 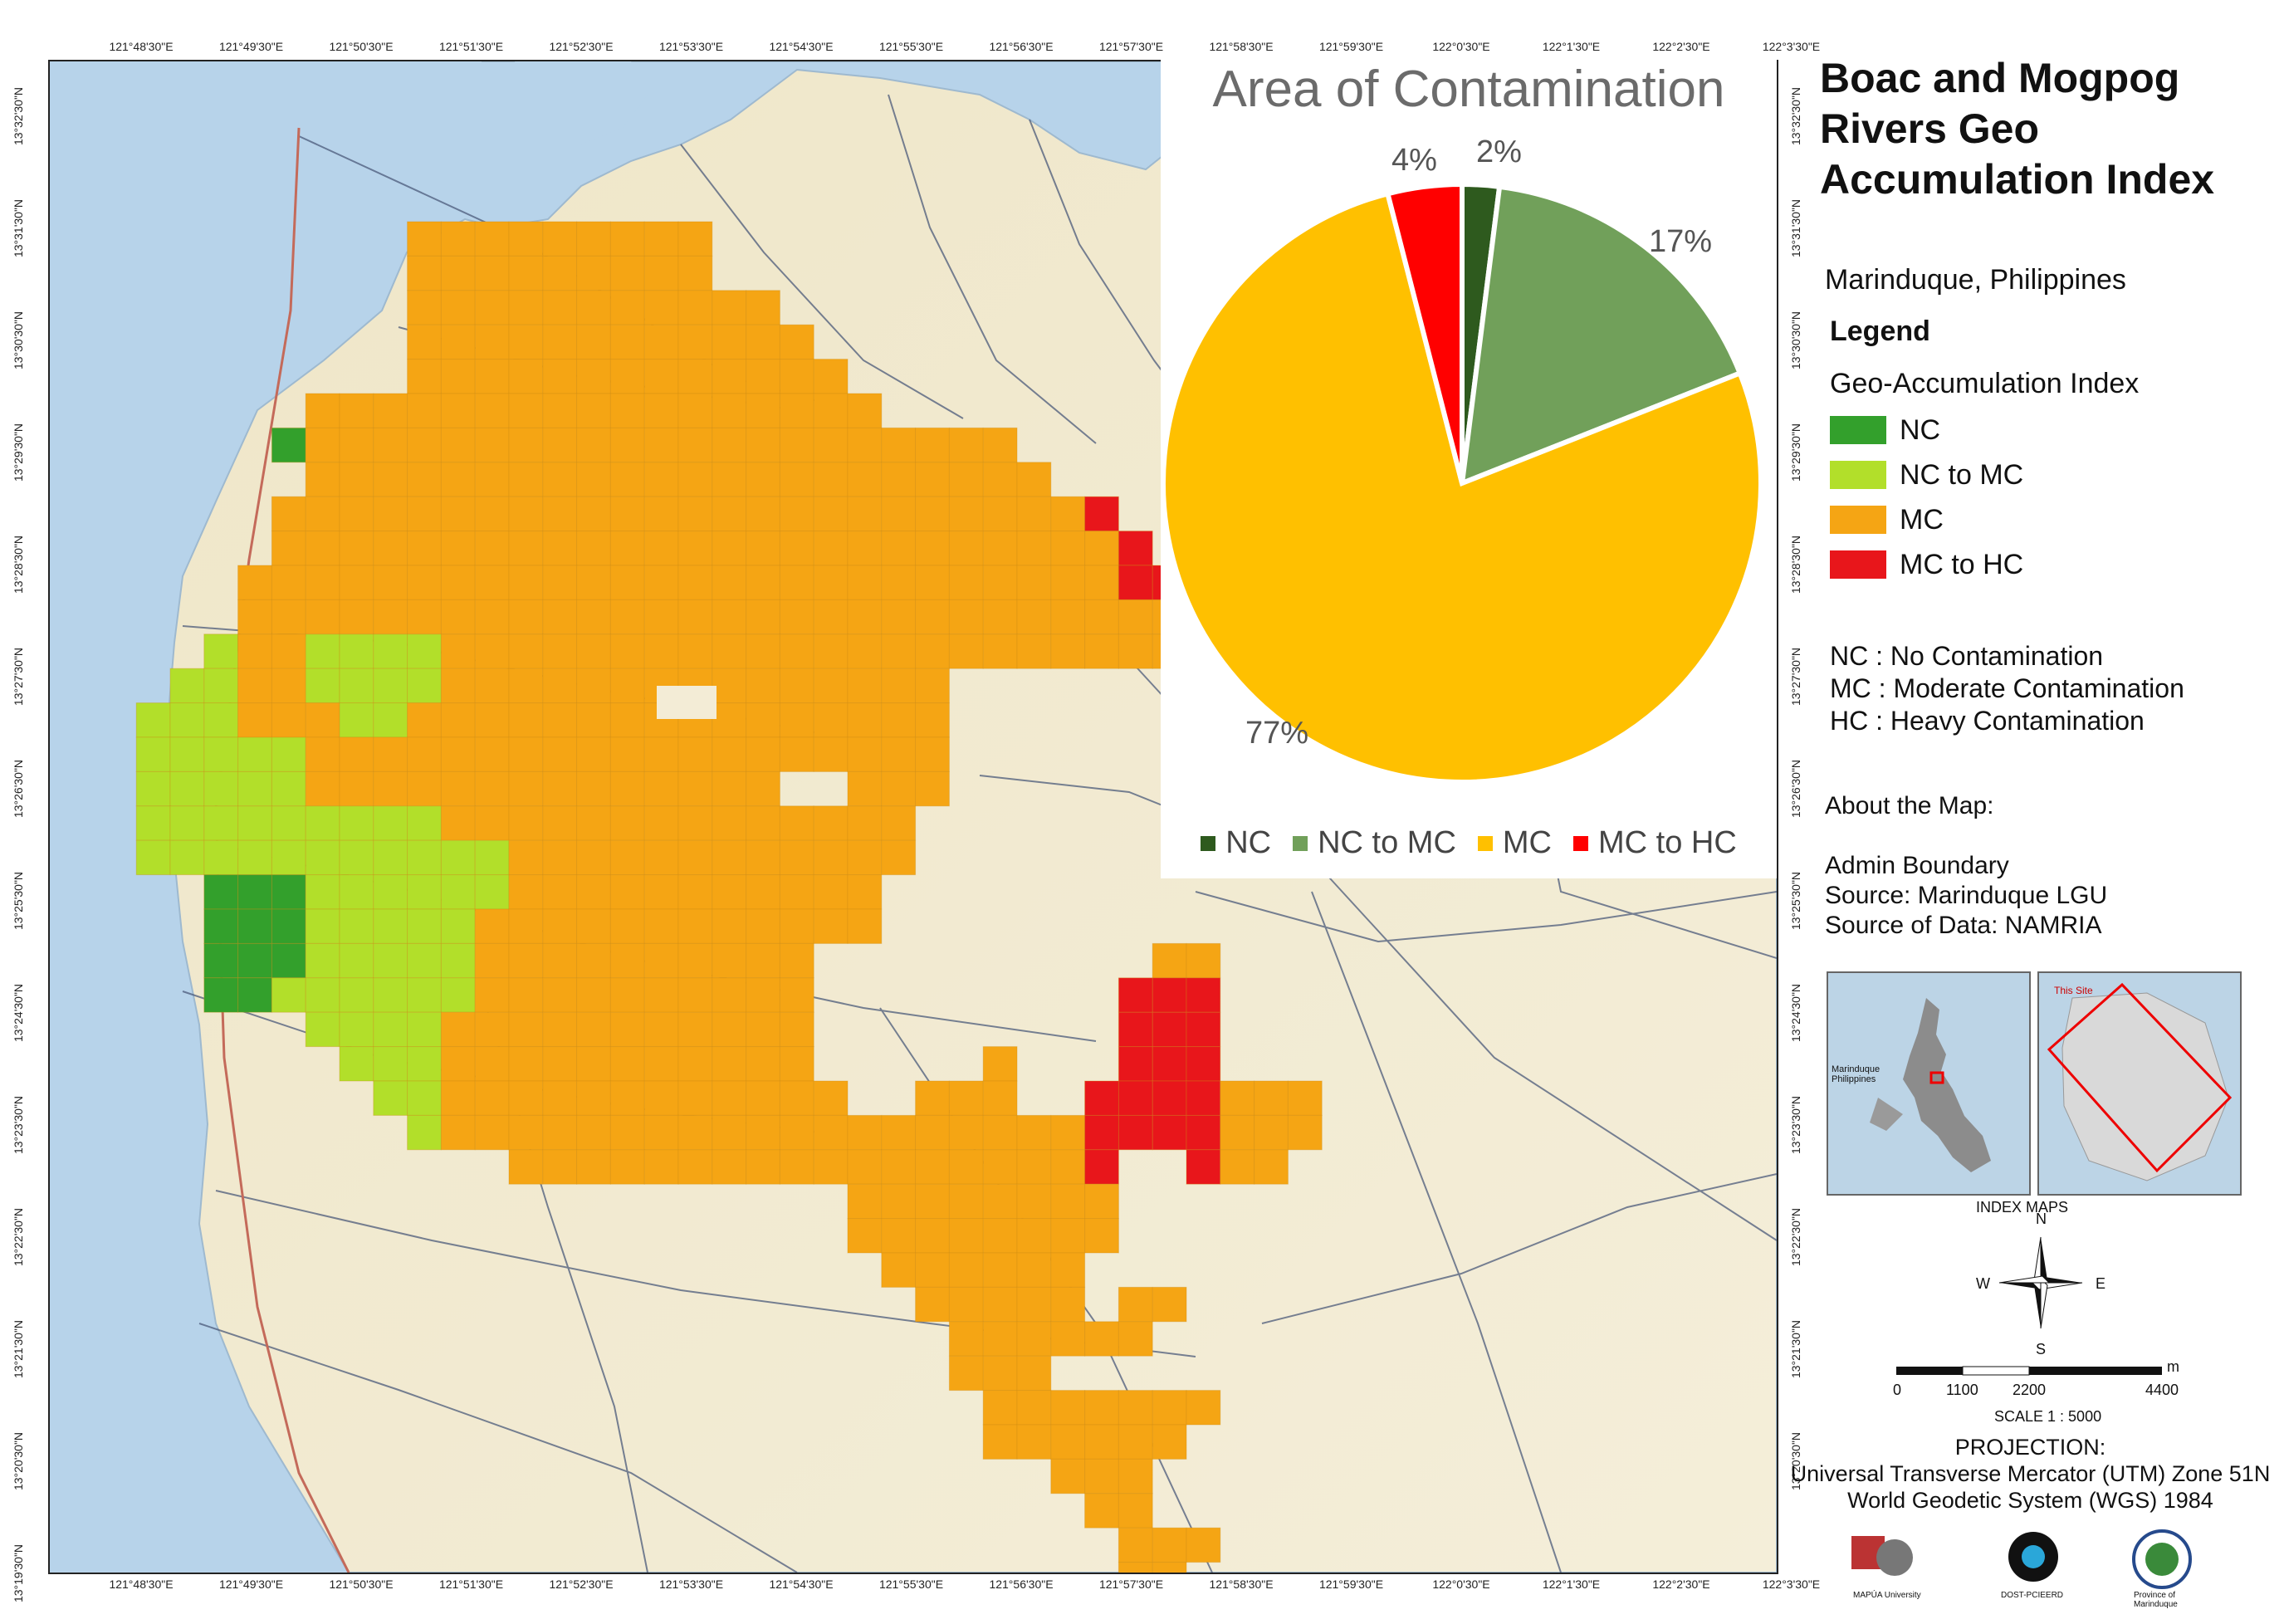 I want to click on pie-chart, so click(x=1469, y=442).